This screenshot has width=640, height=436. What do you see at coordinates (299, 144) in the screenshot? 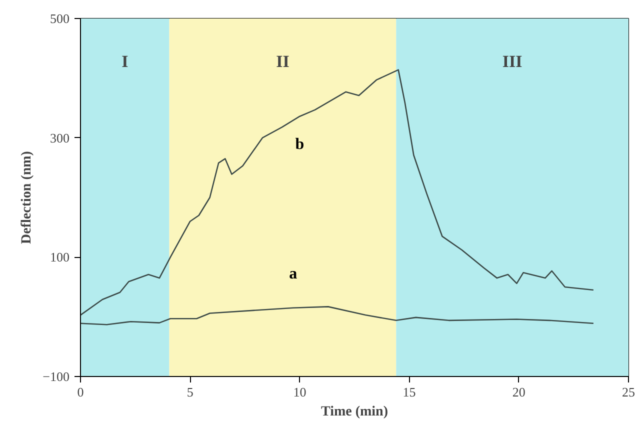
I see `series-label: b` at bounding box center [299, 144].